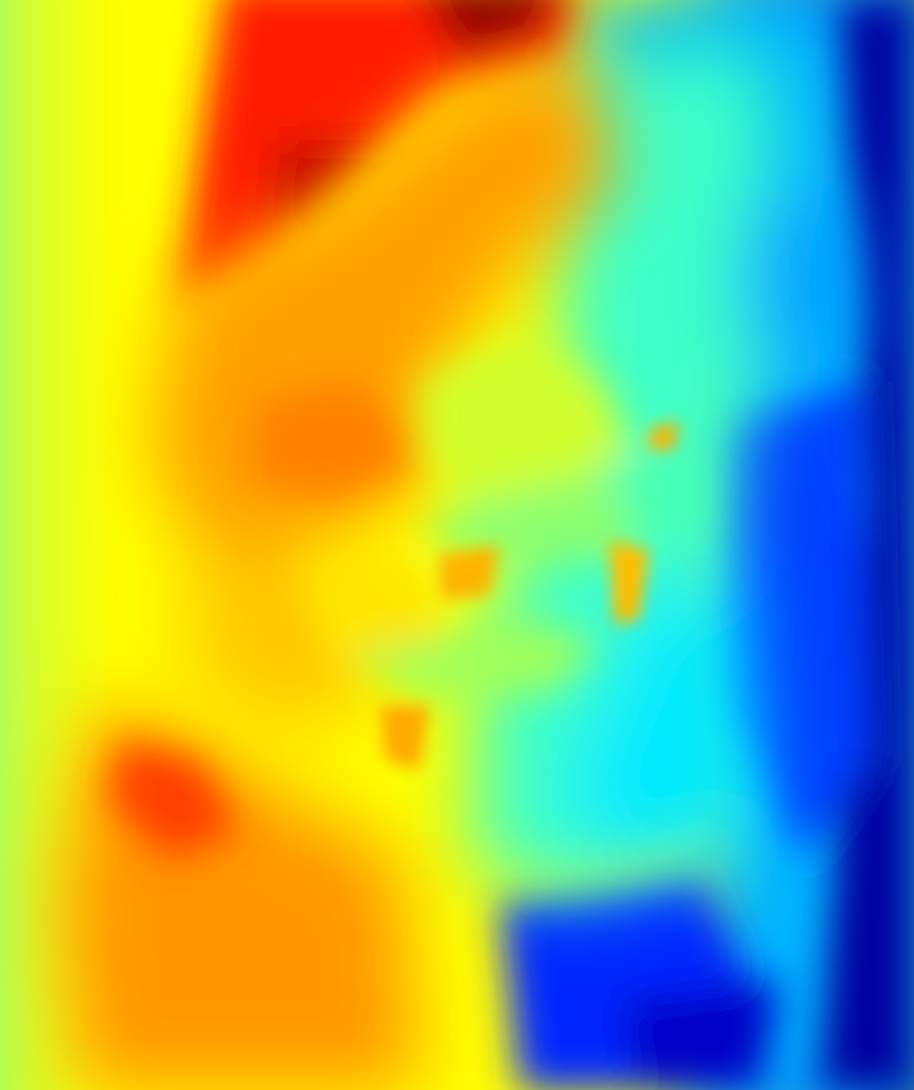 This screenshot has height=1090, width=914. I want to click on near-top-region, so click(377, 150).